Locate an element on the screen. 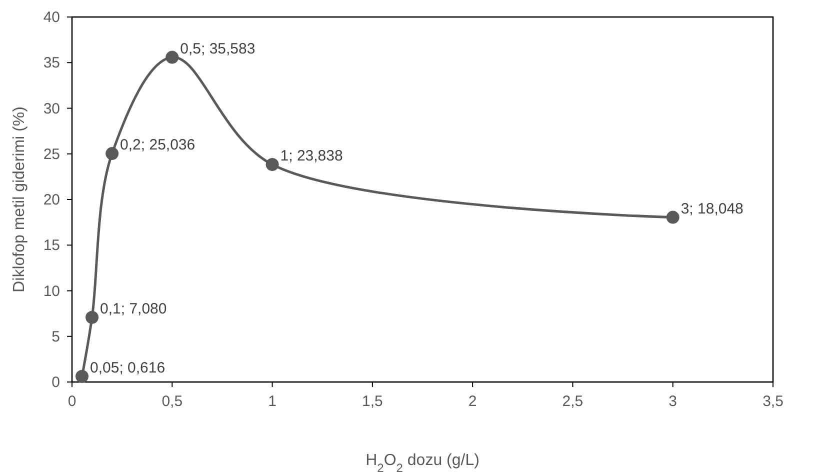  y-tick-label: 30 is located at coordinates (51, 109).